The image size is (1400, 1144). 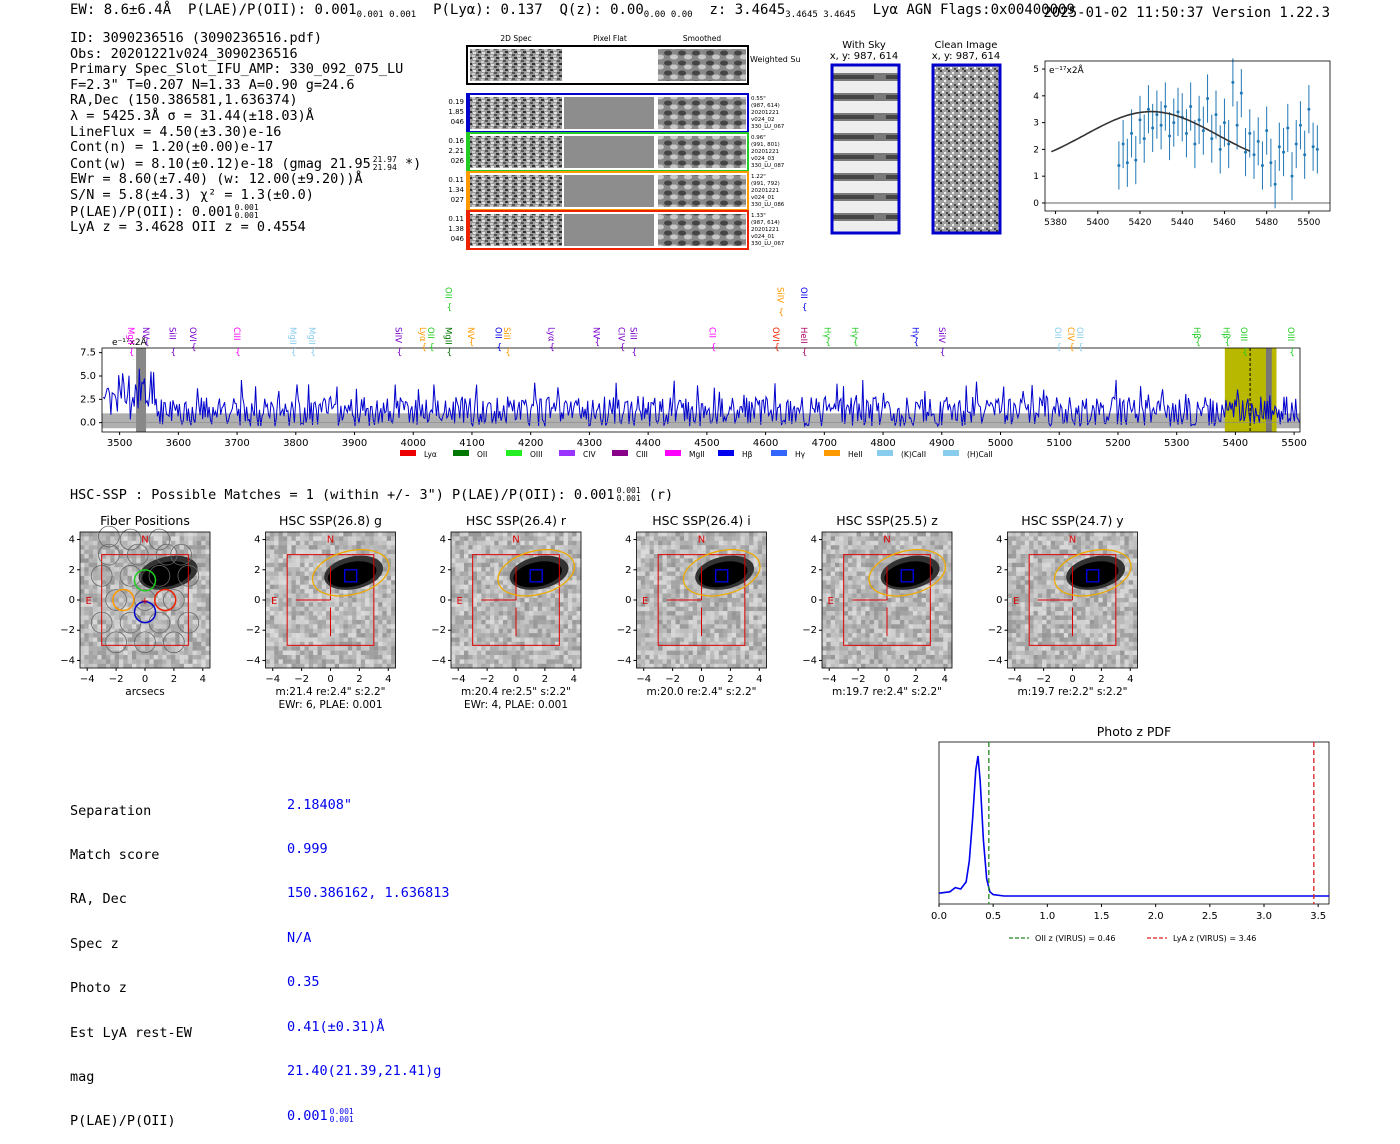 I want to click on panel-ytick-label: 4, so click(x=257, y=540).